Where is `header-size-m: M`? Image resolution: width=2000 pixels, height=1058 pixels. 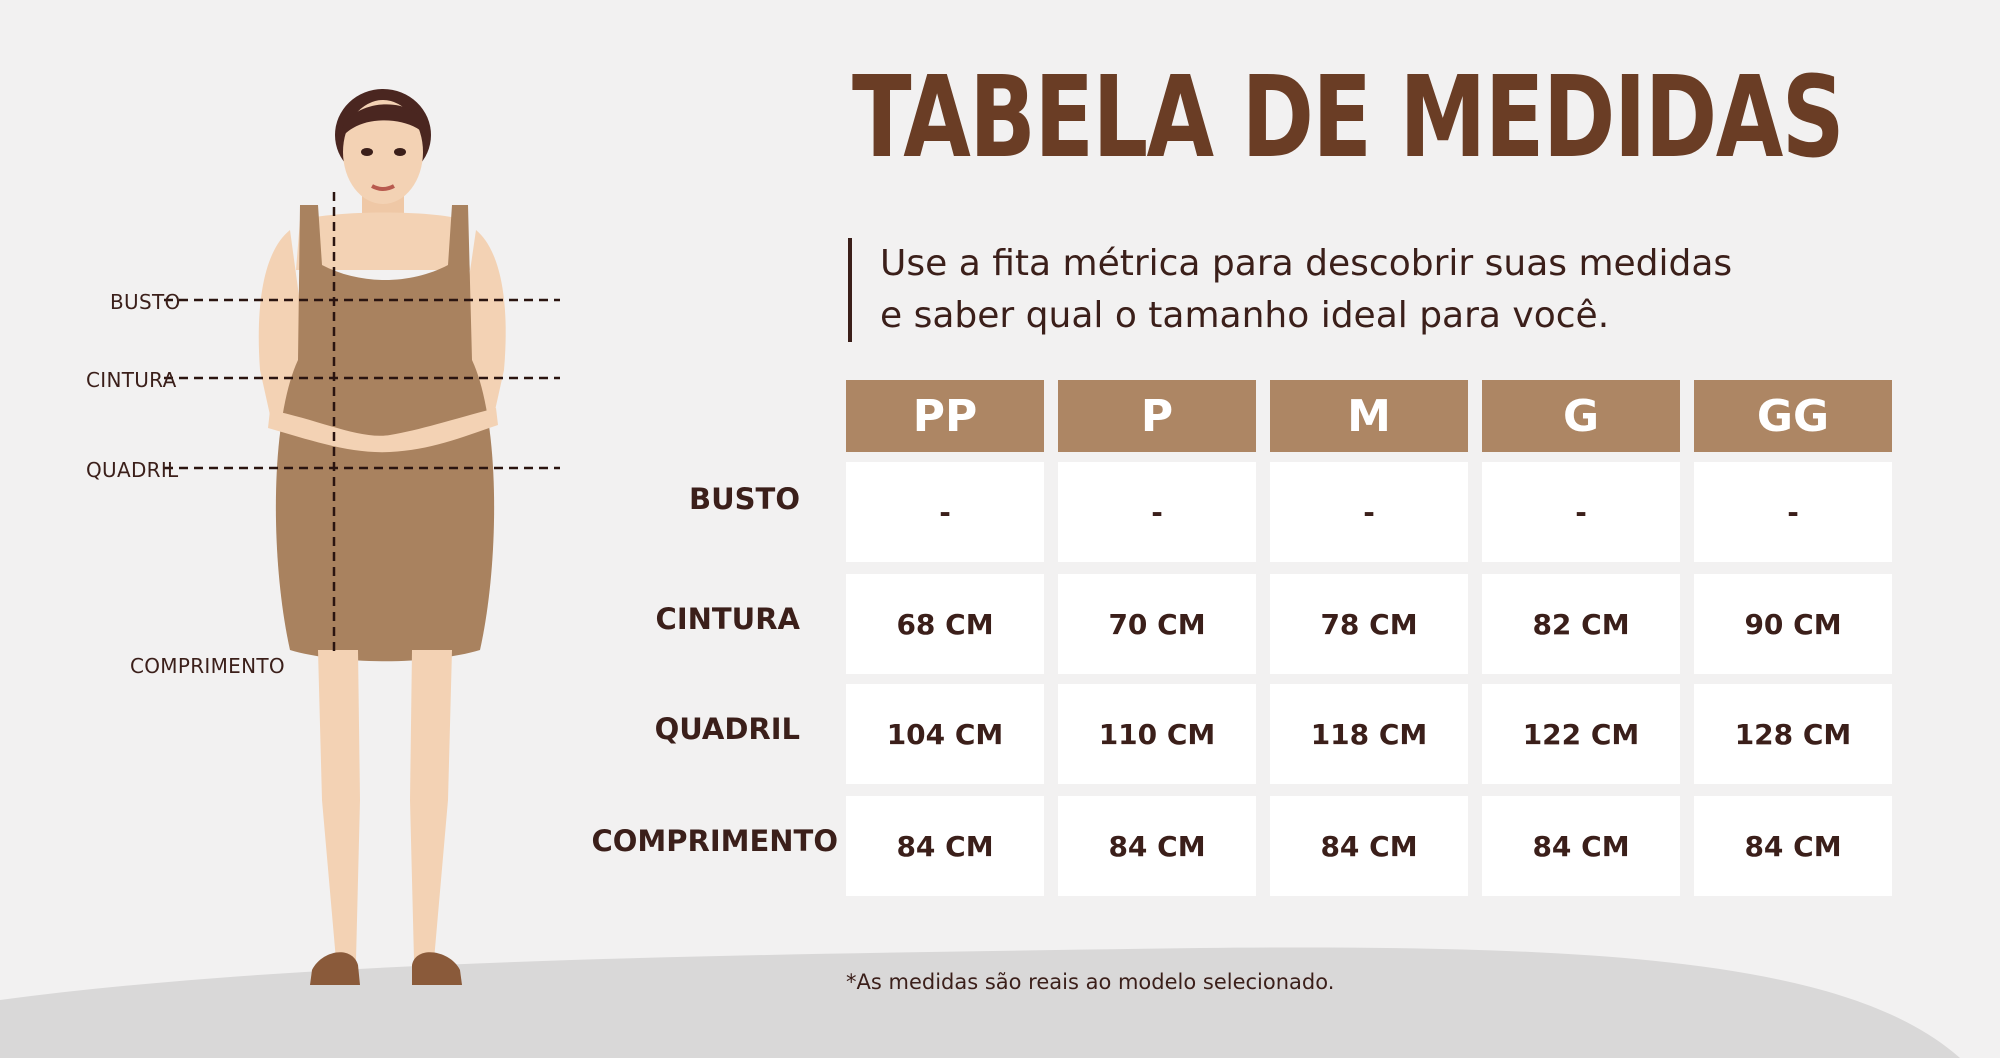 header-size-m: M is located at coordinates (1369, 416).